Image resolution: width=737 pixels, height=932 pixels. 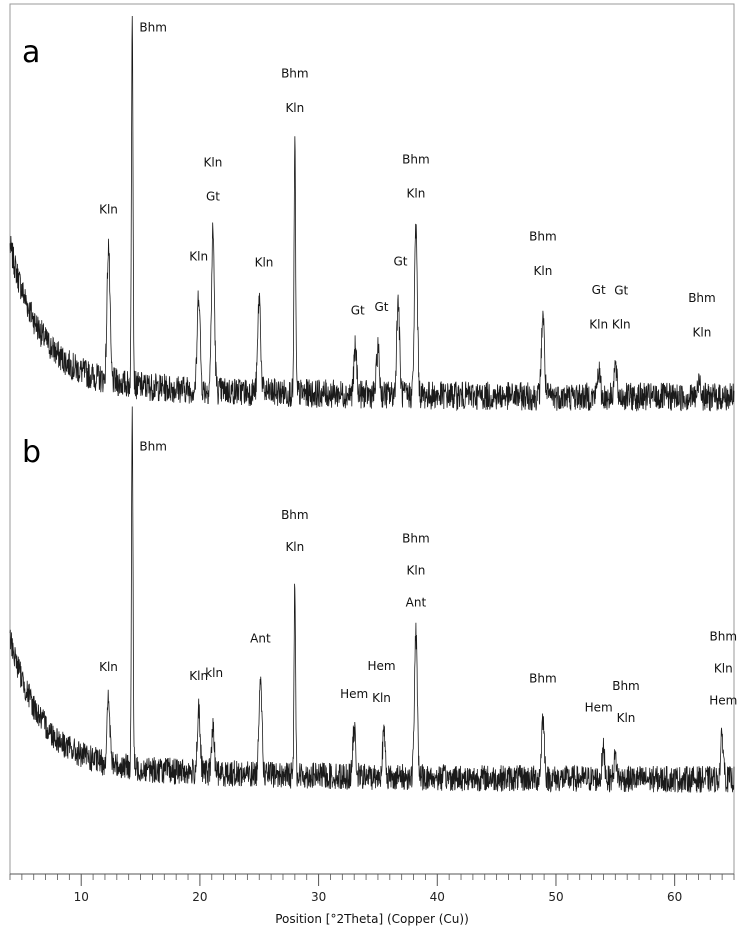 I want to click on peak-label: kln, so click(x=214, y=673).